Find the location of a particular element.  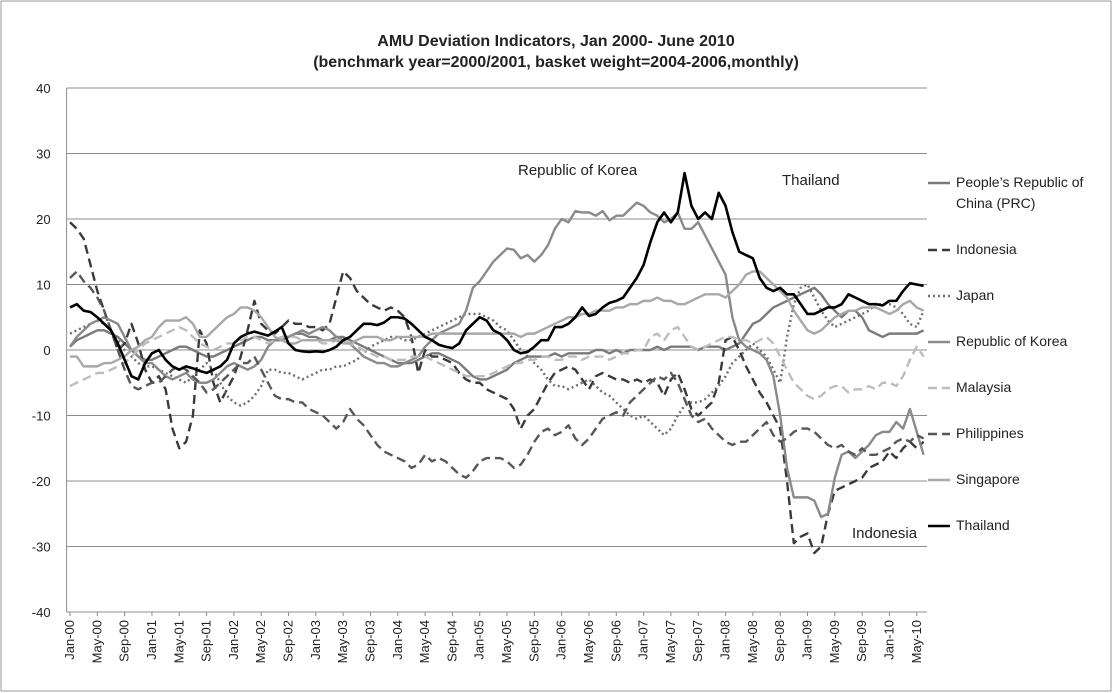

y-tick-label: 30 is located at coordinates (43, 154).